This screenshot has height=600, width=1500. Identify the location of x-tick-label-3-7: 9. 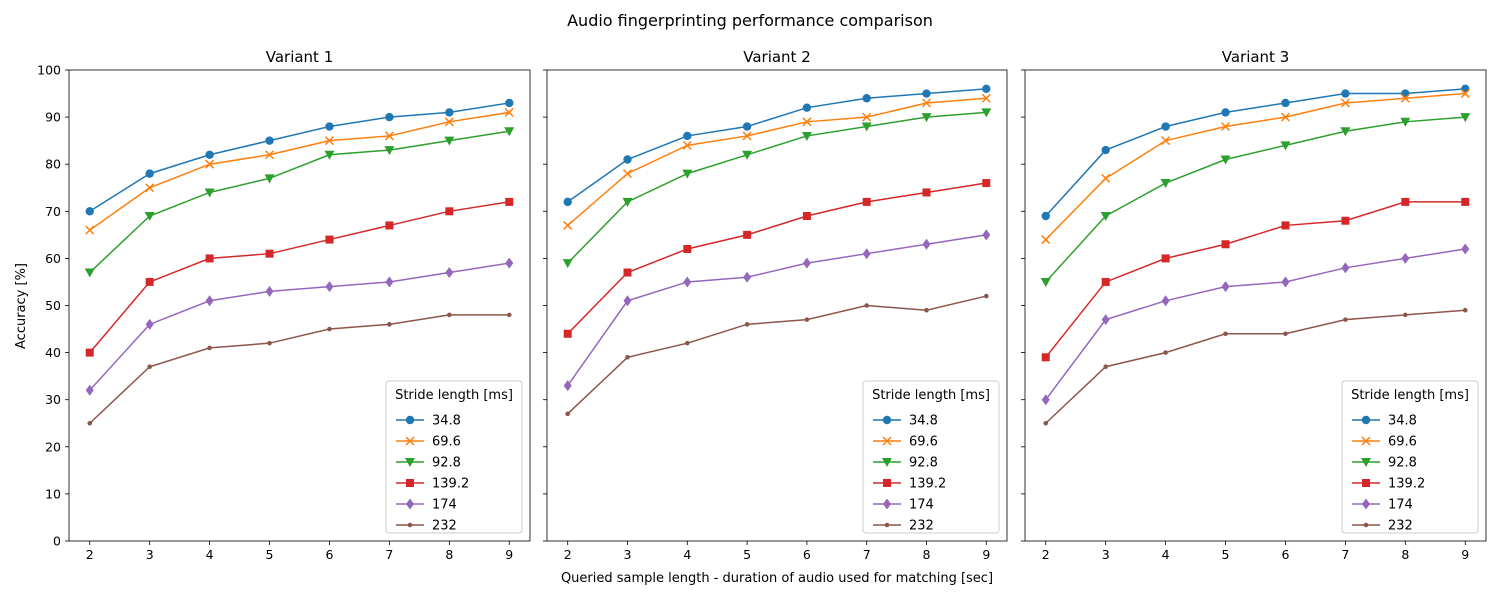
(1465, 554).